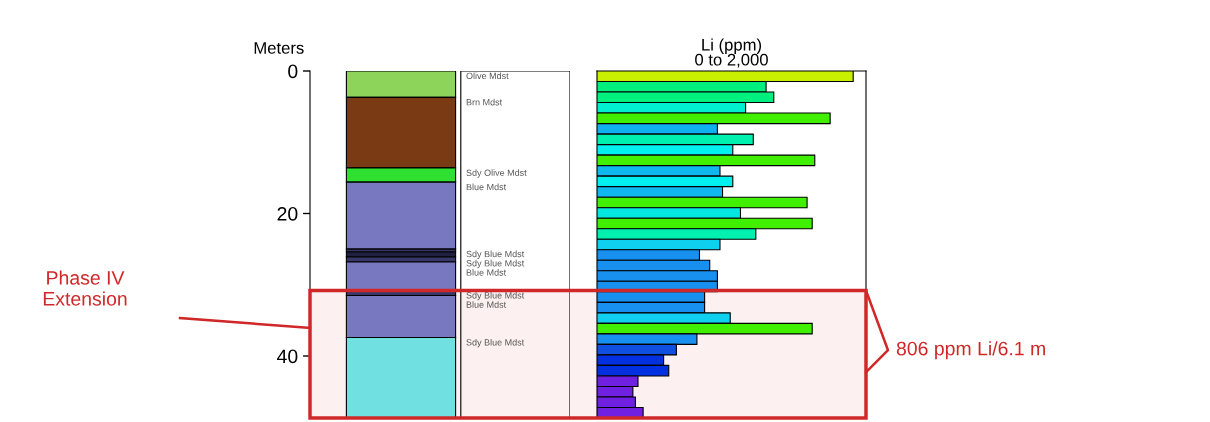 This screenshot has height=422, width=1210. What do you see at coordinates (731, 60) in the screenshot?
I see `chart-subtitle: 0 to 2,000` at bounding box center [731, 60].